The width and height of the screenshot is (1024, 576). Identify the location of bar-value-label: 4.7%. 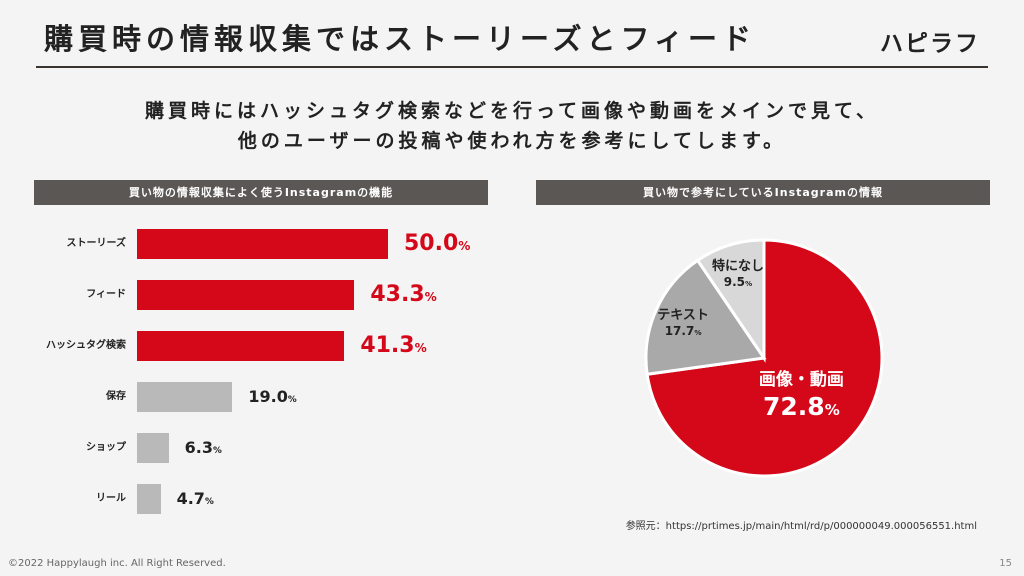
(195, 498).